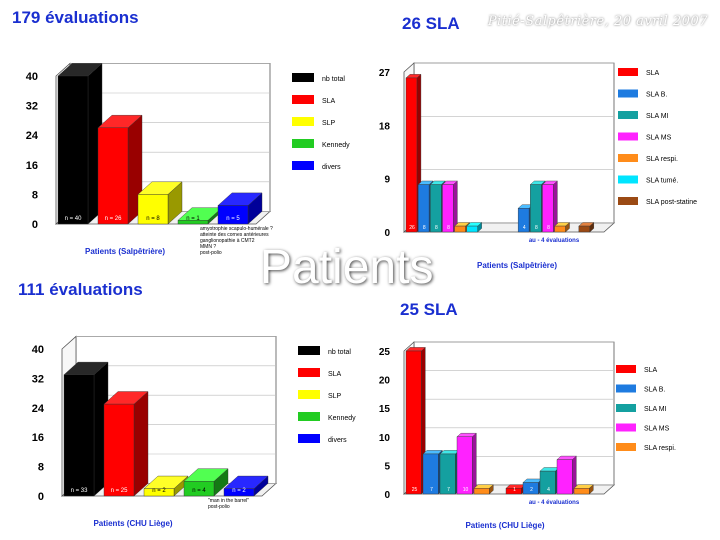 The height and width of the screenshot is (540, 720). Describe the element at coordinates (662, 181) in the screenshot. I see `legend-label: SLA tumé.` at that location.